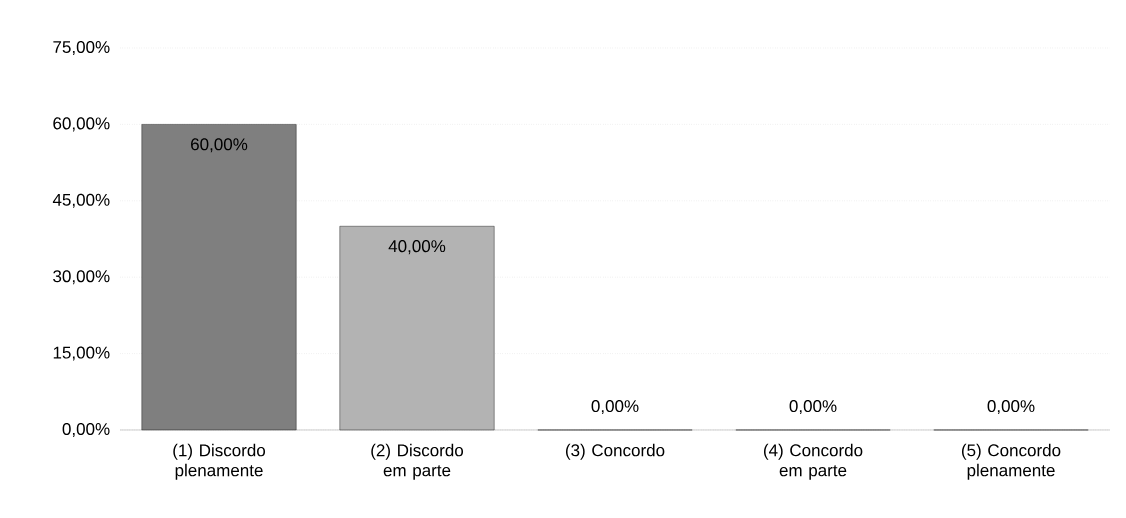 The height and width of the screenshot is (518, 1126). Describe the element at coordinates (813, 461) in the screenshot. I see `x-tick-label: (4) Concordo em parte` at that location.